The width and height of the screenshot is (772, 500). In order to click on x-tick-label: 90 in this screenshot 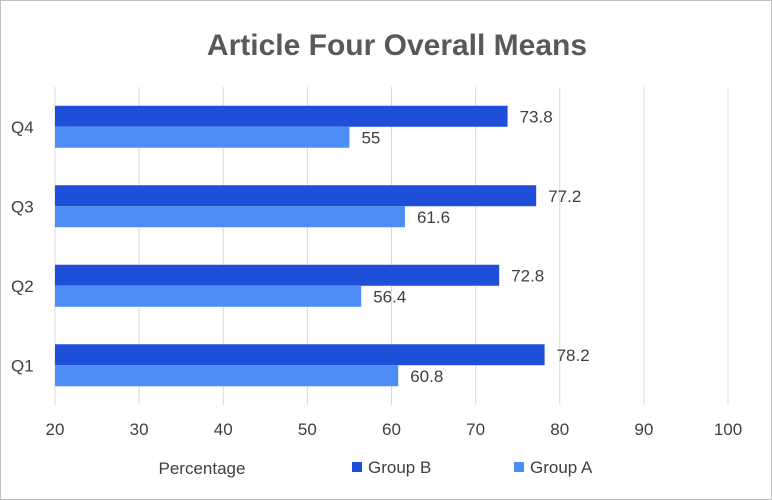, I will do `click(643, 429)`.